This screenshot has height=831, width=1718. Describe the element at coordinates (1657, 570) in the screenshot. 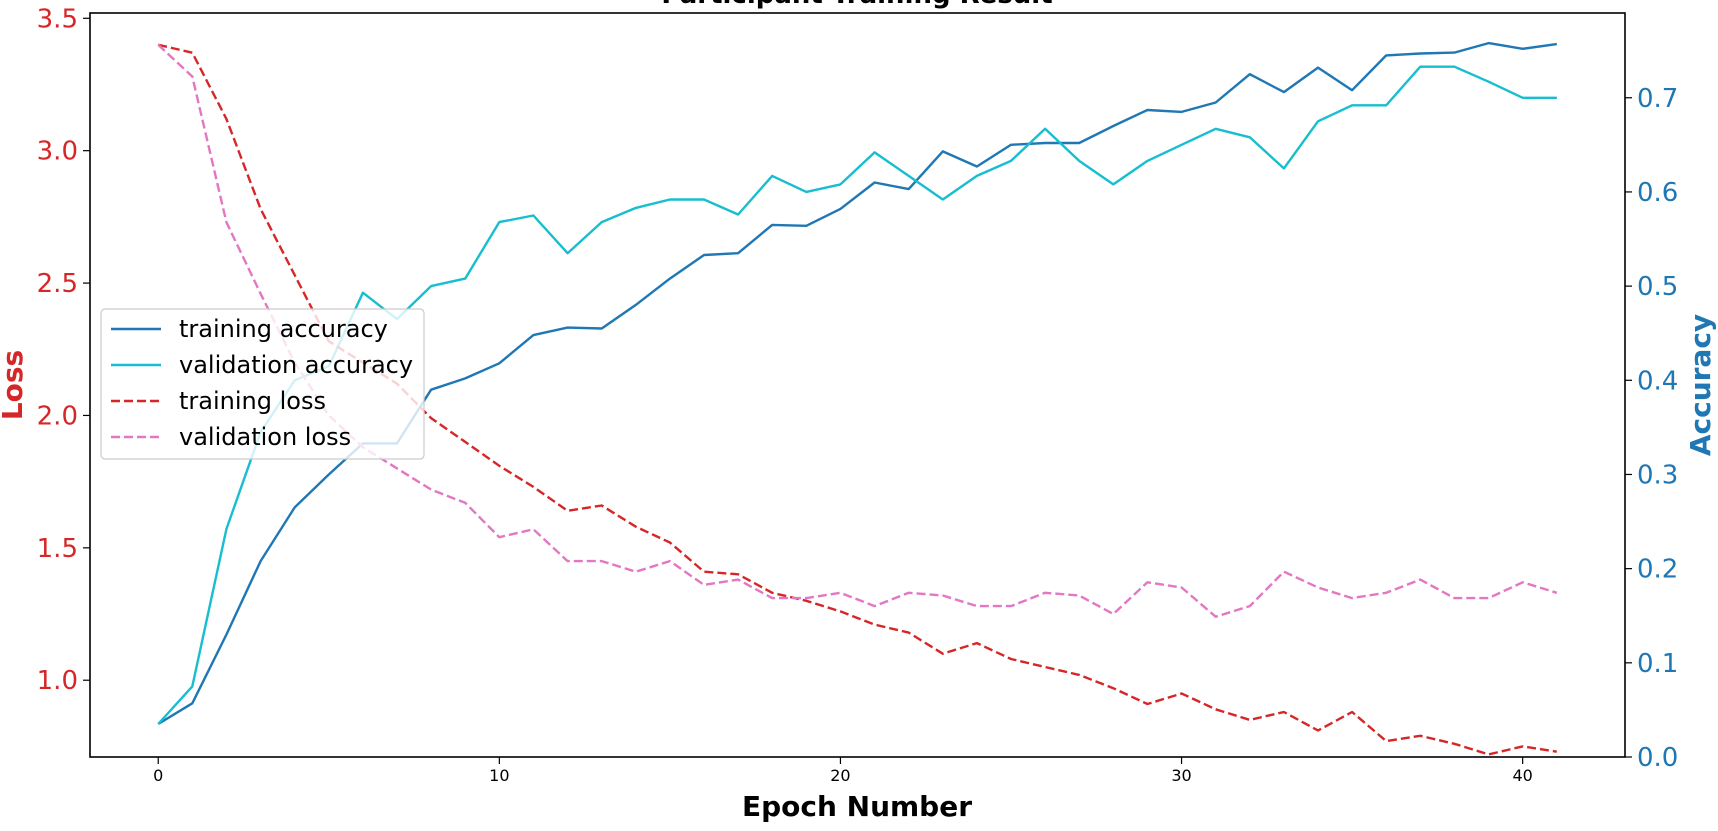

I see `y-right-tick-label: 0.2` at that location.